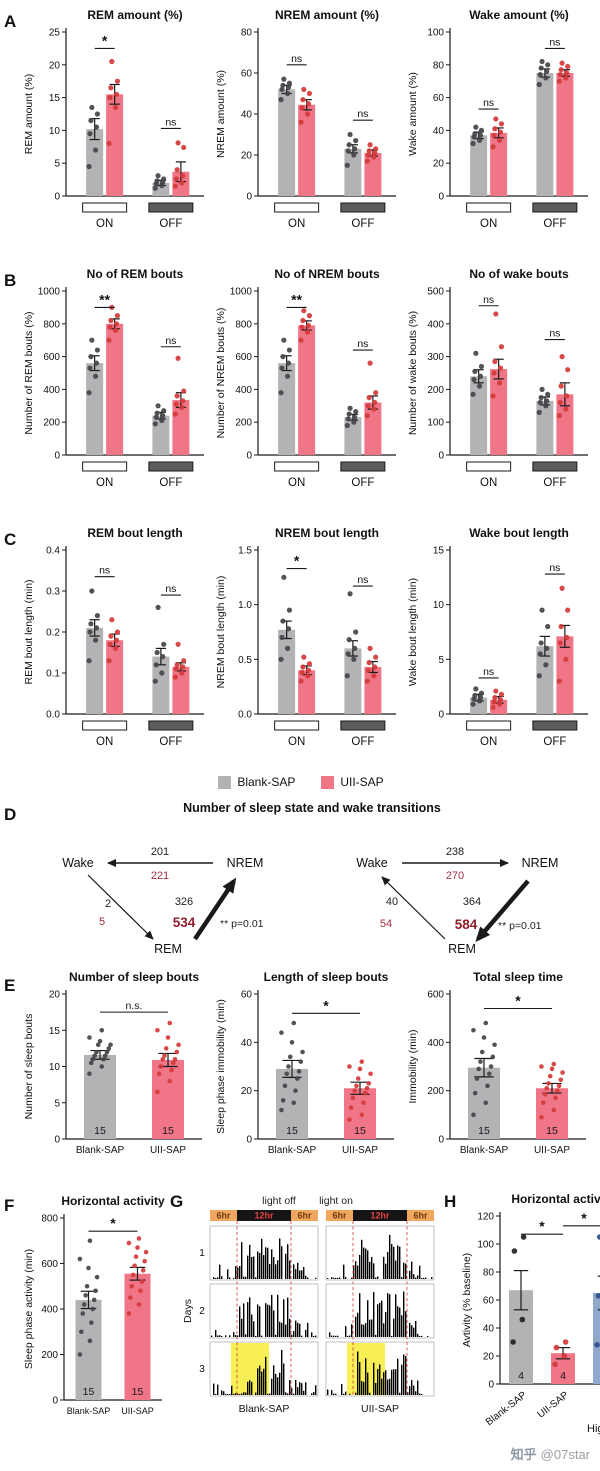 The height and width of the screenshot is (1471, 600). Describe the element at coordinates (489, 1273) in the screenshot. I see `svg-text: 80` at that location.